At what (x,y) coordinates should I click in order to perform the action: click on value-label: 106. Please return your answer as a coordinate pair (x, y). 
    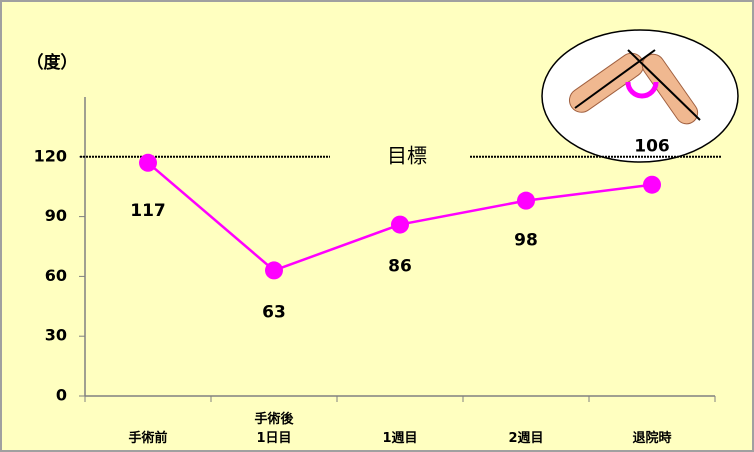
    Looking at the image, I should click on (652, 147).